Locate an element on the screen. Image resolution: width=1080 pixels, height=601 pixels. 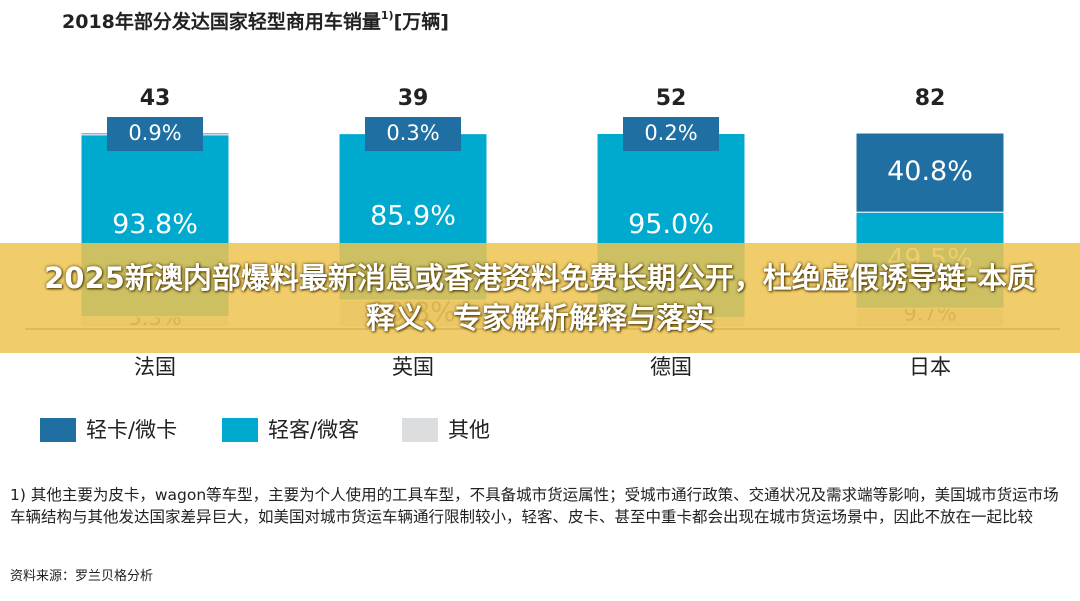
category-label: 法国 is located at coordinates (155, 367).